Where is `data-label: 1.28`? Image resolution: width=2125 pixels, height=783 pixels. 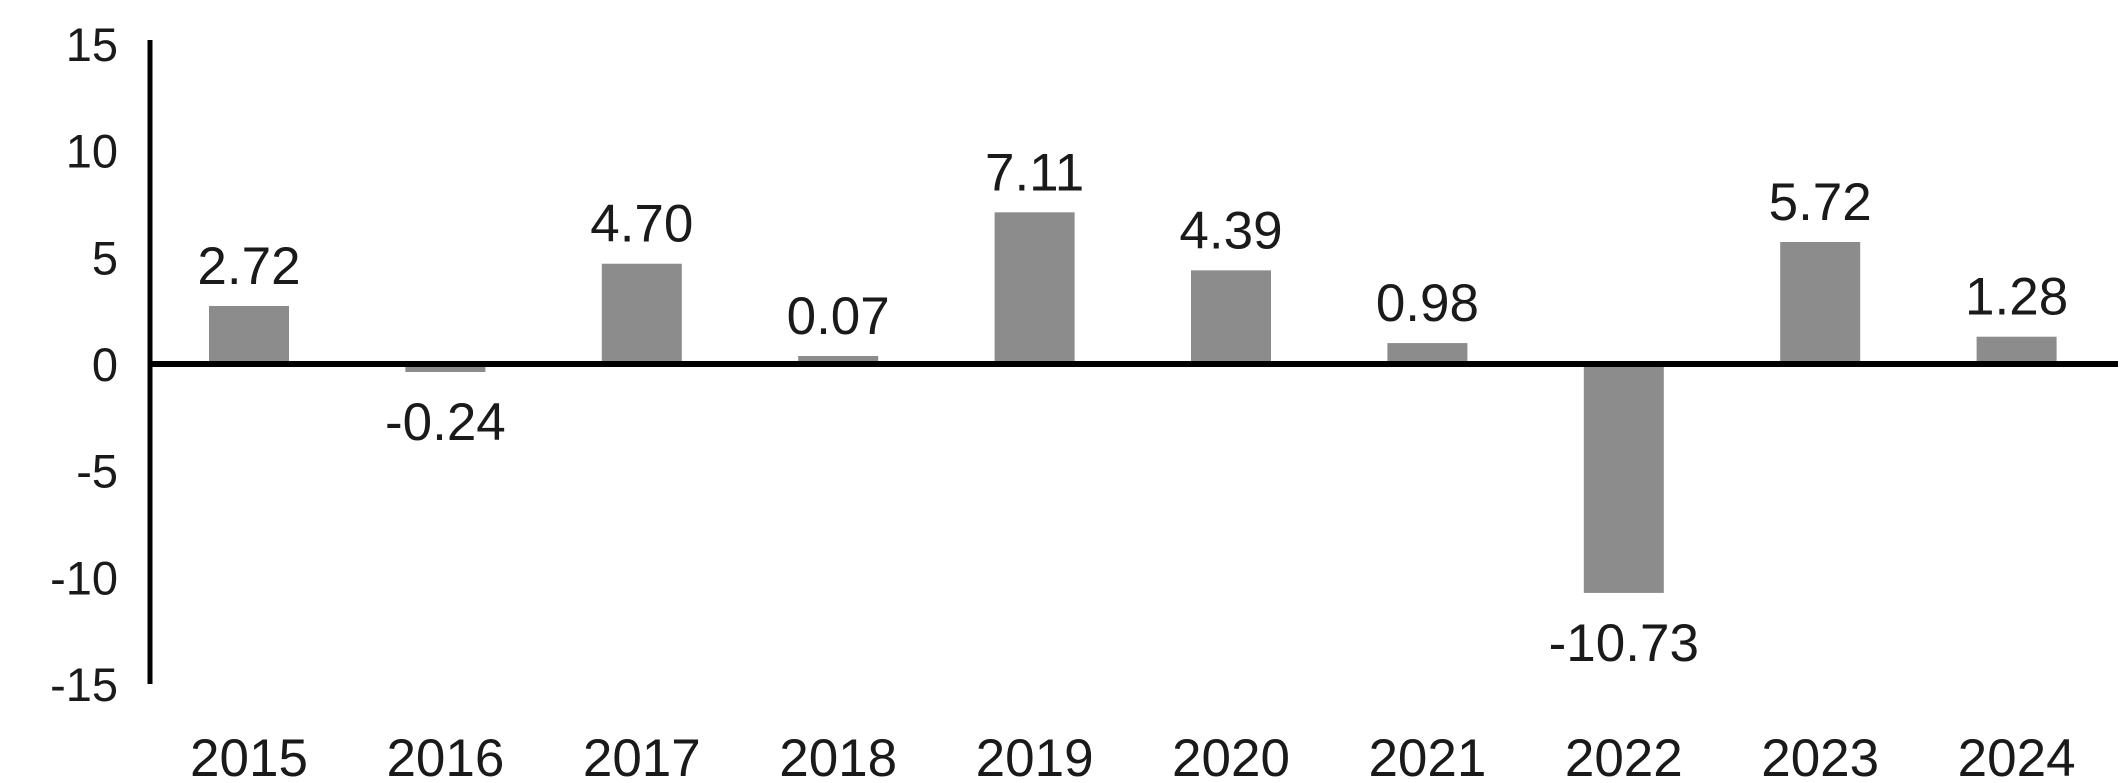 data-label: 1.28 is located at coordinates (2016, 297).